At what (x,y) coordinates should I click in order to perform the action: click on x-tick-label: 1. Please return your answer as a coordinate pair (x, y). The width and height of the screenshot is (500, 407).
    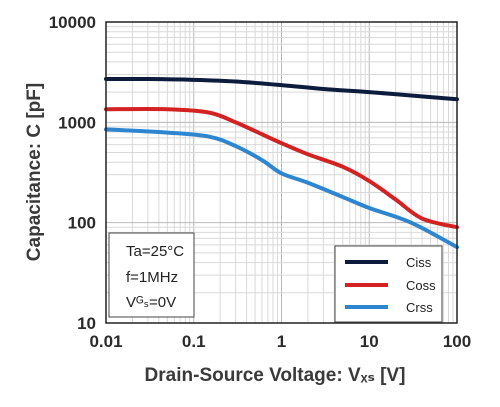
    Looking at the image, I should click on (281, 341).